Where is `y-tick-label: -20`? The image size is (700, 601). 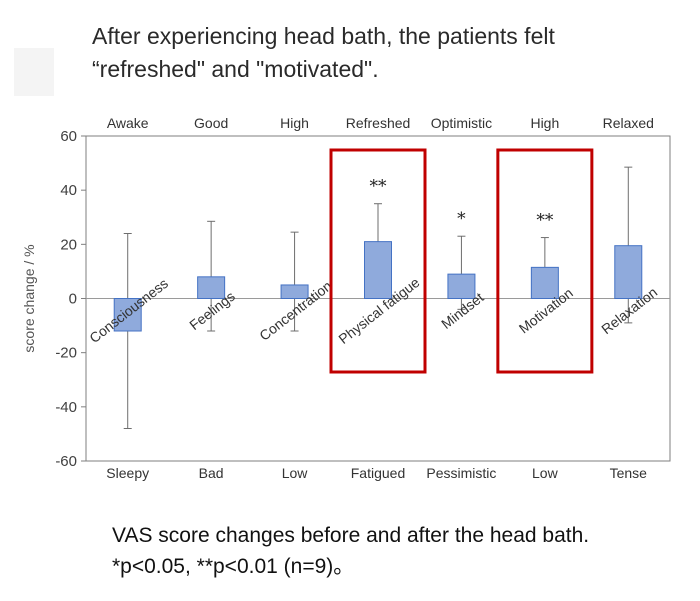 y-tick-label: -20 is located at coordinates (66, 353).